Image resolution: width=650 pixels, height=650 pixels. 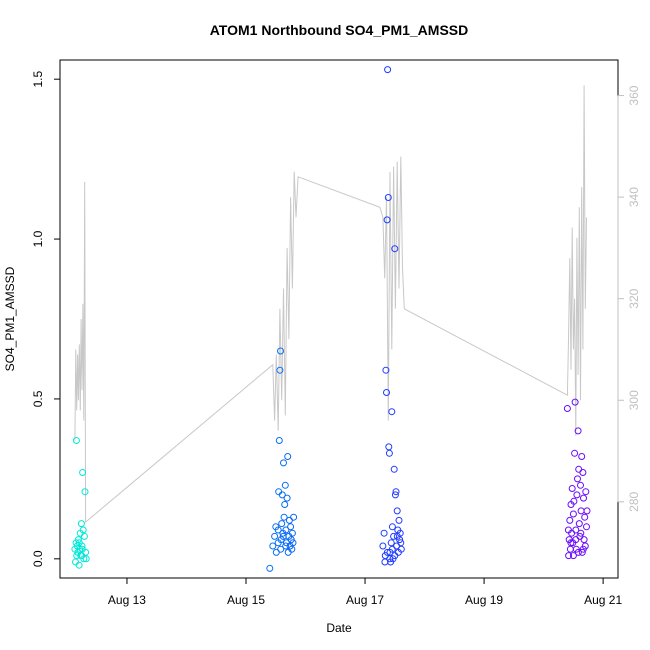 I want to click on x-tick-label: Aug 13, so click(x=127, y=600).